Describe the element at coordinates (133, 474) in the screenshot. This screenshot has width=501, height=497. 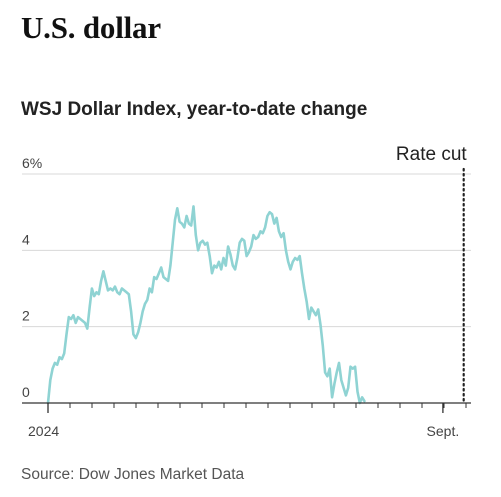
I see `source-note: Source: Dow Jones Market Data` at that location.